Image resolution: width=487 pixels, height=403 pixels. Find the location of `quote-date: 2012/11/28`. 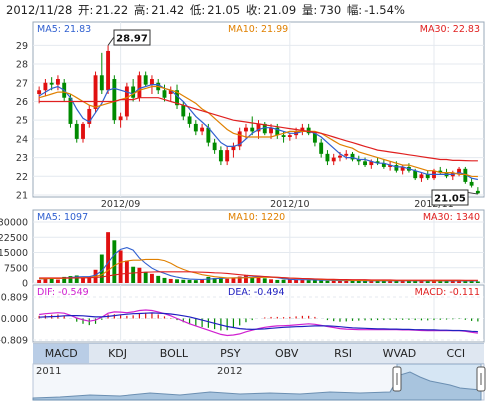

quote-date: 2012/11/28 is located at coordinates (39, 10).